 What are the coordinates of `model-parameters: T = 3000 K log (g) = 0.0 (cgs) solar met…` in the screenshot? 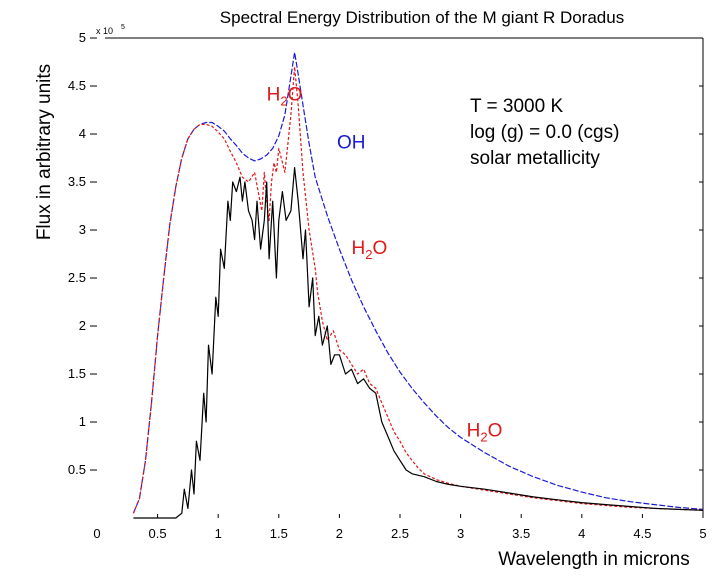 It's located at (544, 132).